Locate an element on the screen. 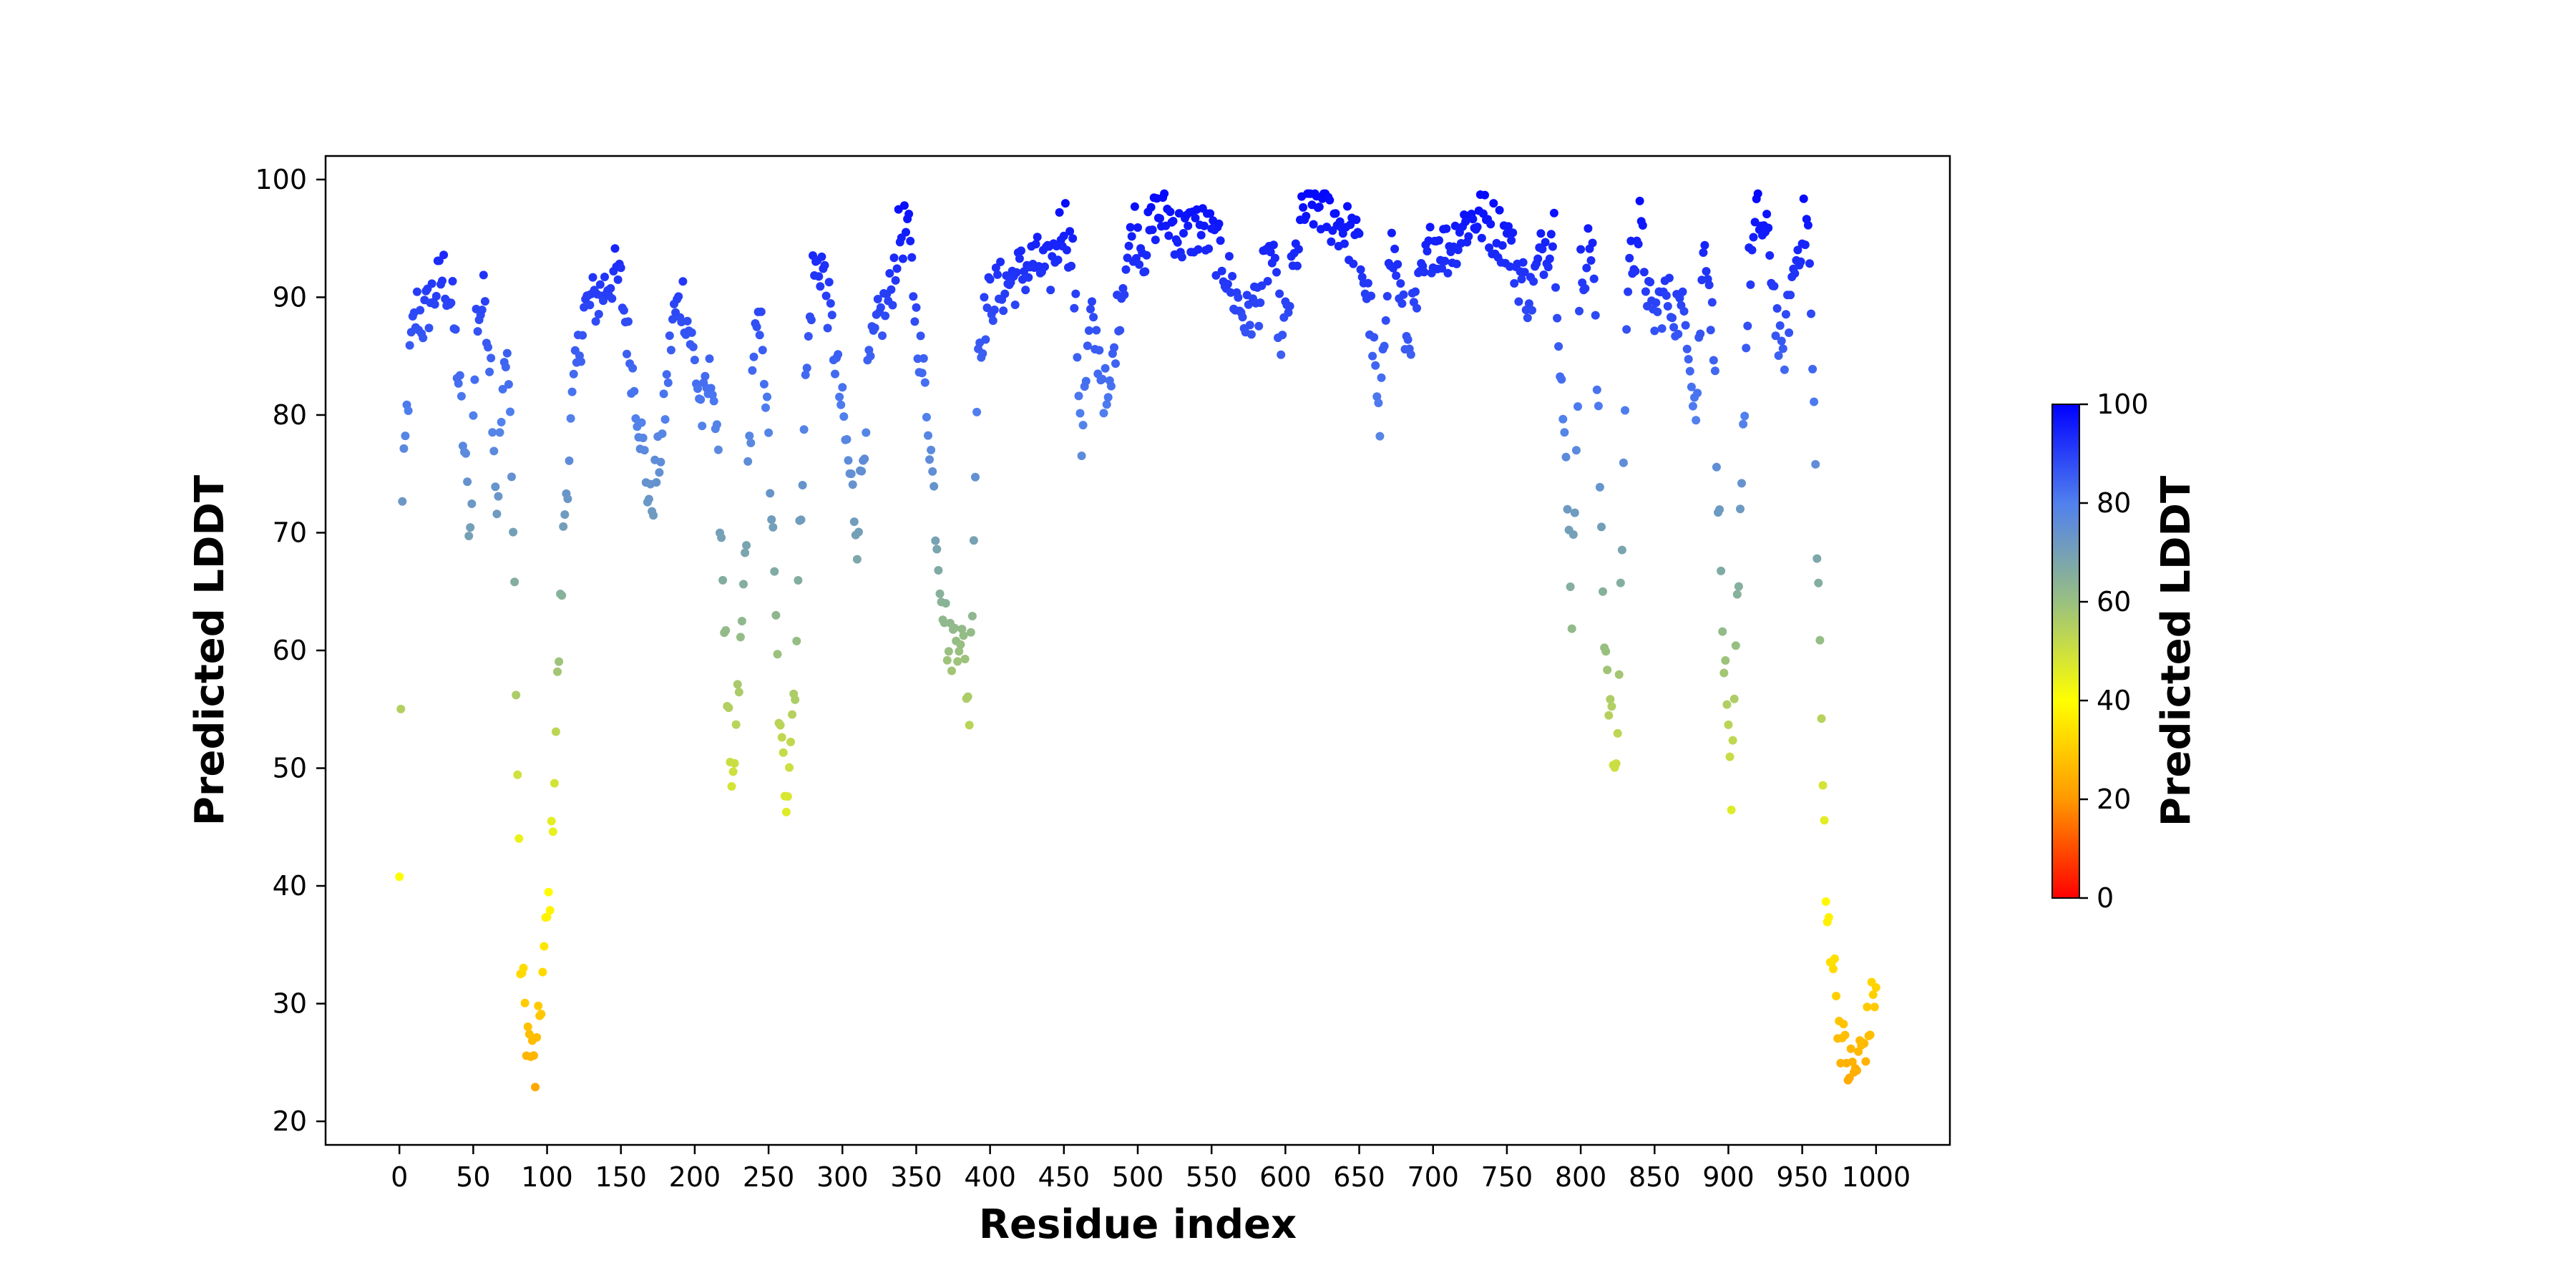 Image resolution: width=2576 pixels, height=1288 pixels. y-axis: 20 30 40 50 60 70 80 90 100 is located at coordinates (290, 650).